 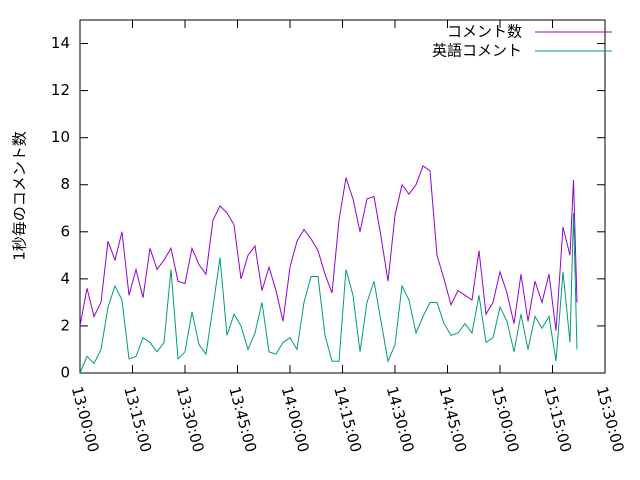 What do you see at coordinates (137, 420) in the screenshot?
I see `x-tick-label: 13:15:00` at bounding box center [137, 420].